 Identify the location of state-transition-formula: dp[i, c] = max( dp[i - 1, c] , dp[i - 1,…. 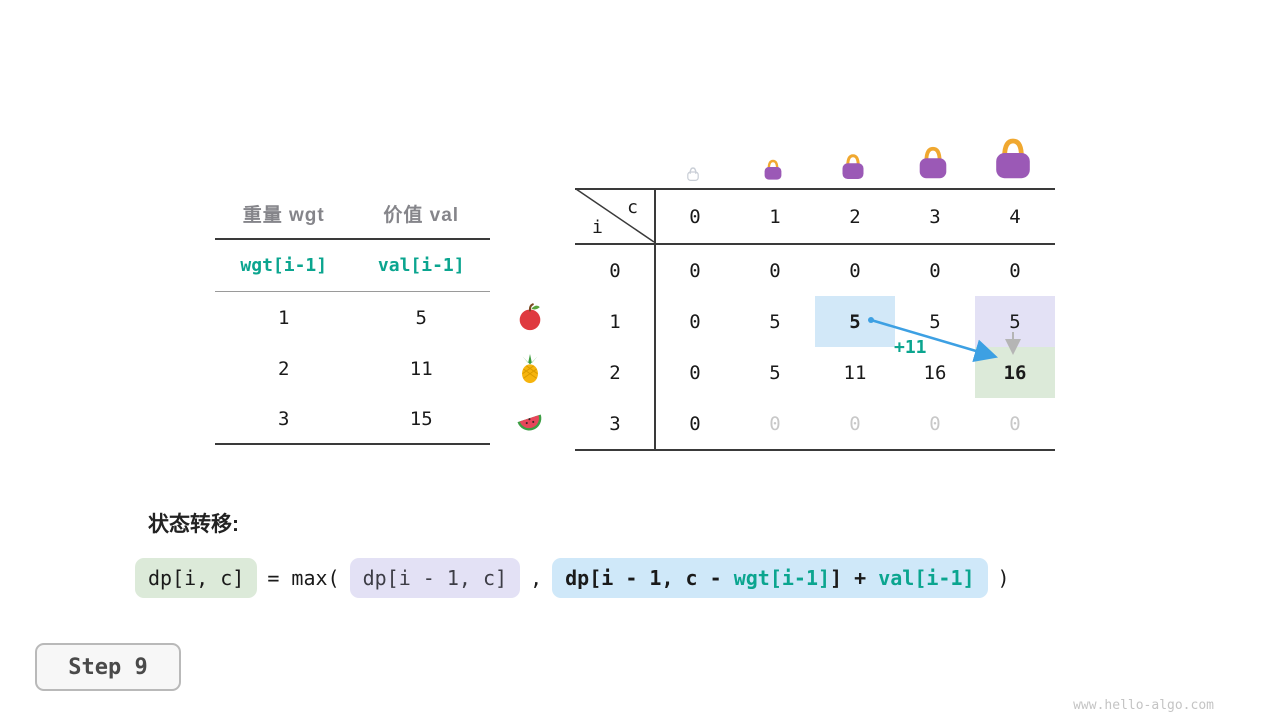
(572, 578).